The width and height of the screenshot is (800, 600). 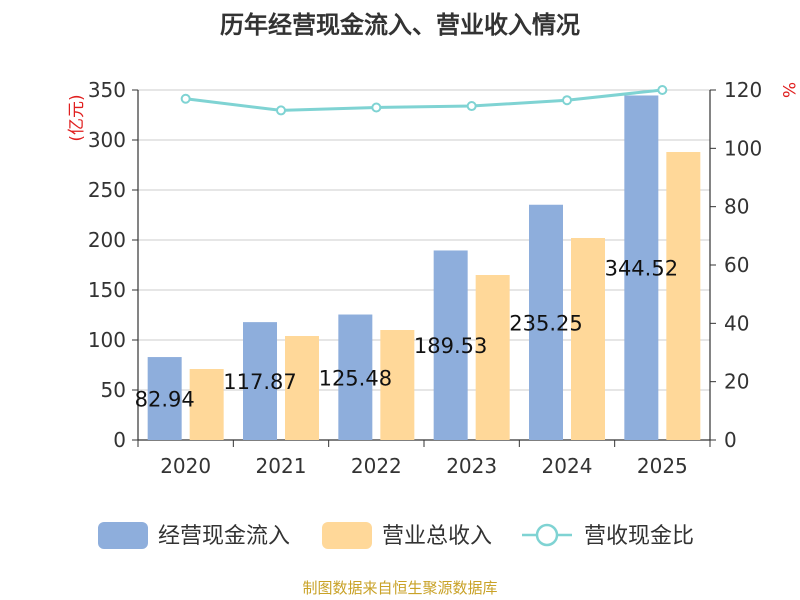 What do you see at coordinates (639, 536) in the screenshot?
I see `legend-label-ratio: 营收现金比` at bounding box center [639, 536].